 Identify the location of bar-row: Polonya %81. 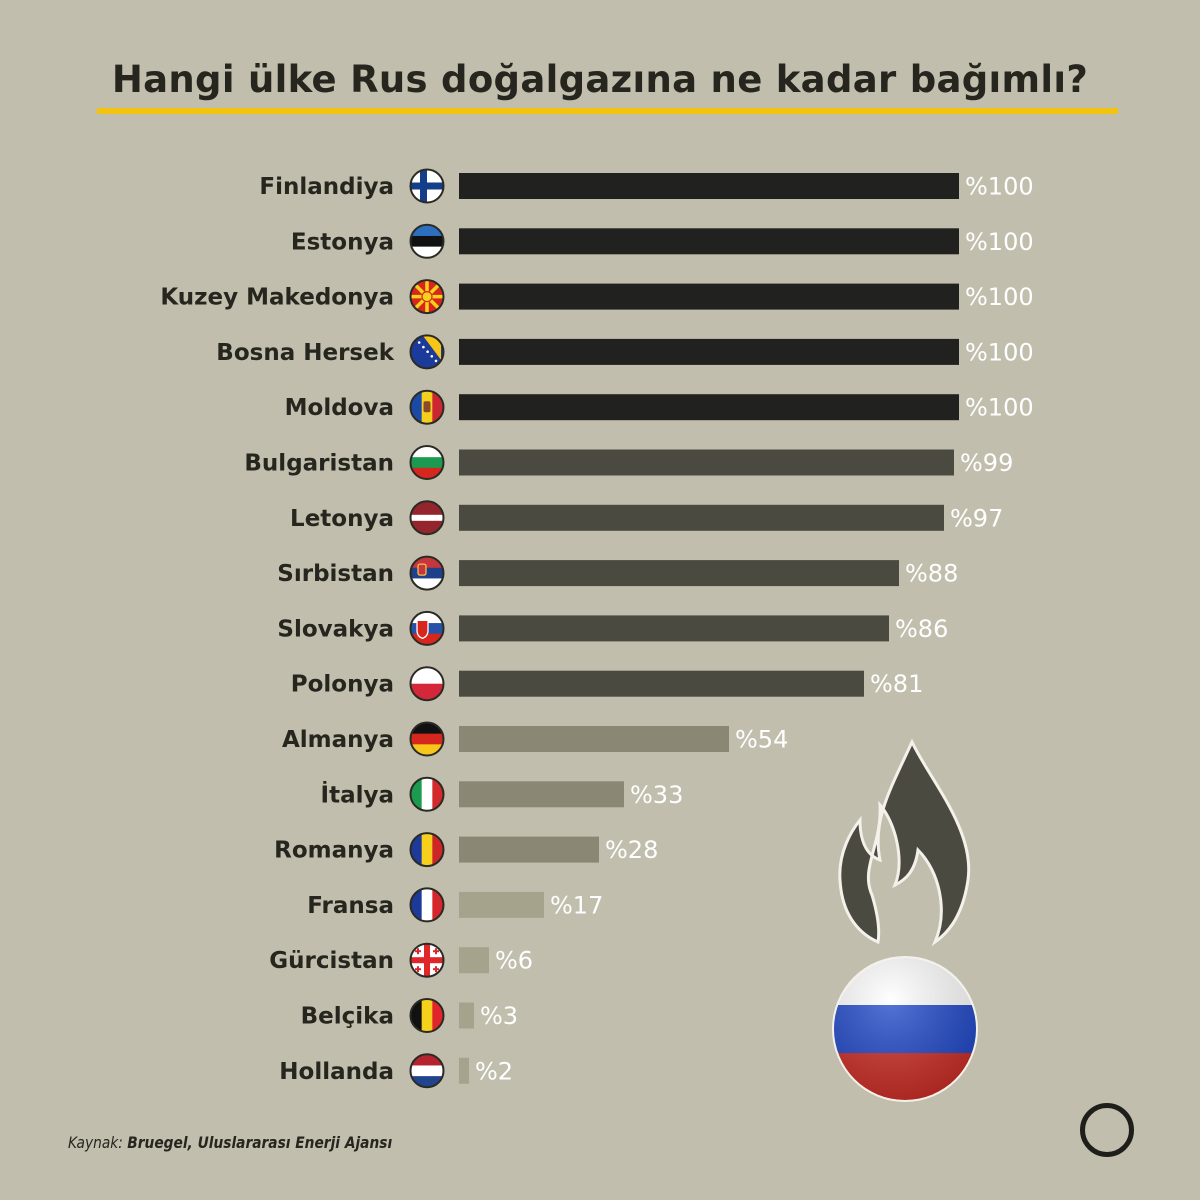
(607, 684).